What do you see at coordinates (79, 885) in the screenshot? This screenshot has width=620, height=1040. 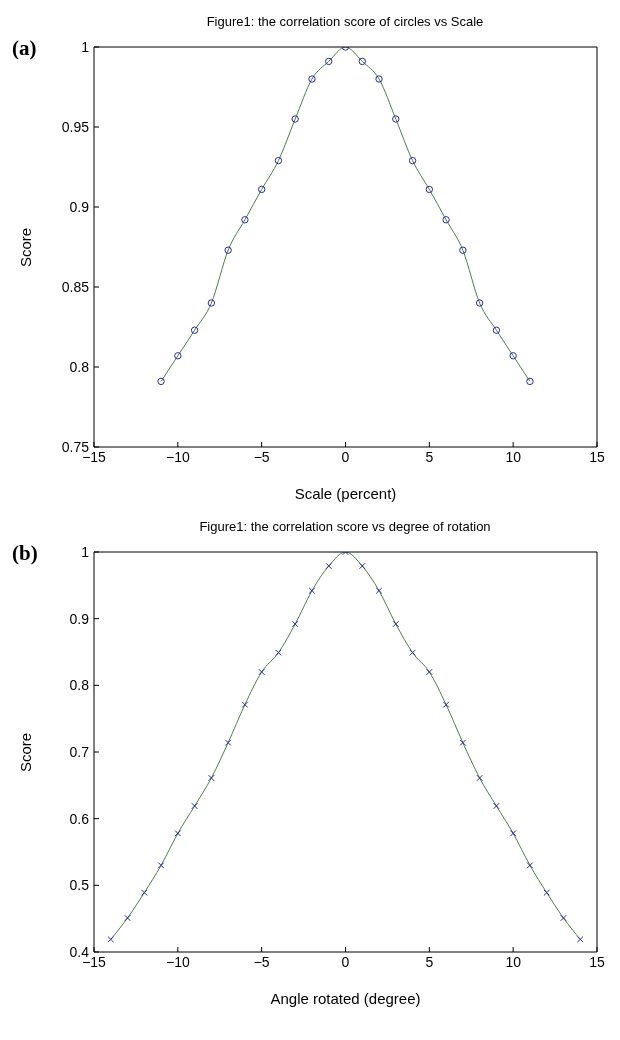 I see `y-tick-label: 0.5` at bounding box center [79, 885].